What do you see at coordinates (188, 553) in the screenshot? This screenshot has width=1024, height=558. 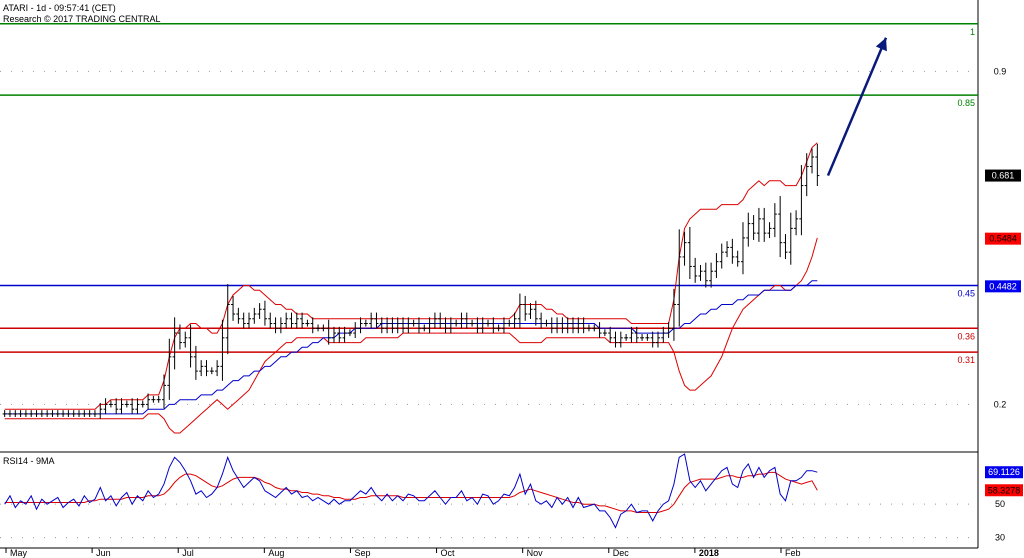 I see `month-label: Jul` at bounding box center [188, 553].